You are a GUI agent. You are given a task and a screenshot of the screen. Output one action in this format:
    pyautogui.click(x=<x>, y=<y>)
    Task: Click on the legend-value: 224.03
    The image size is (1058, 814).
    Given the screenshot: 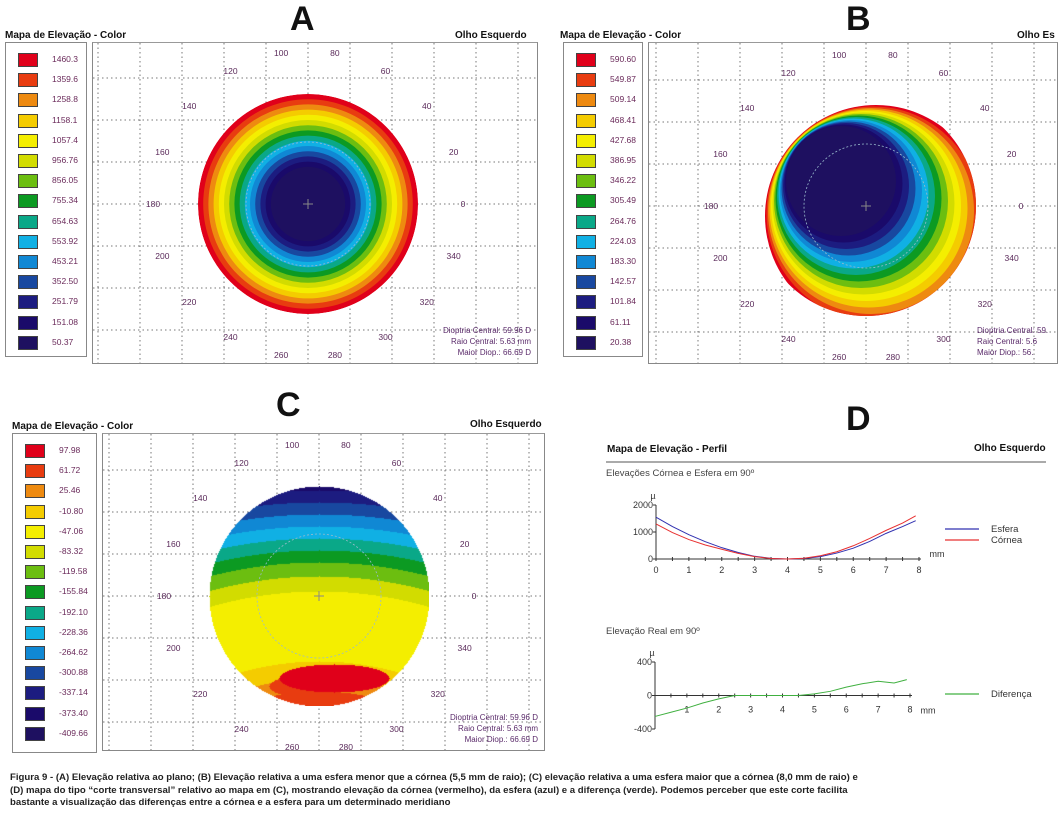 What is the action you would take?
    pyautogui.click(x=623, y=240)
    